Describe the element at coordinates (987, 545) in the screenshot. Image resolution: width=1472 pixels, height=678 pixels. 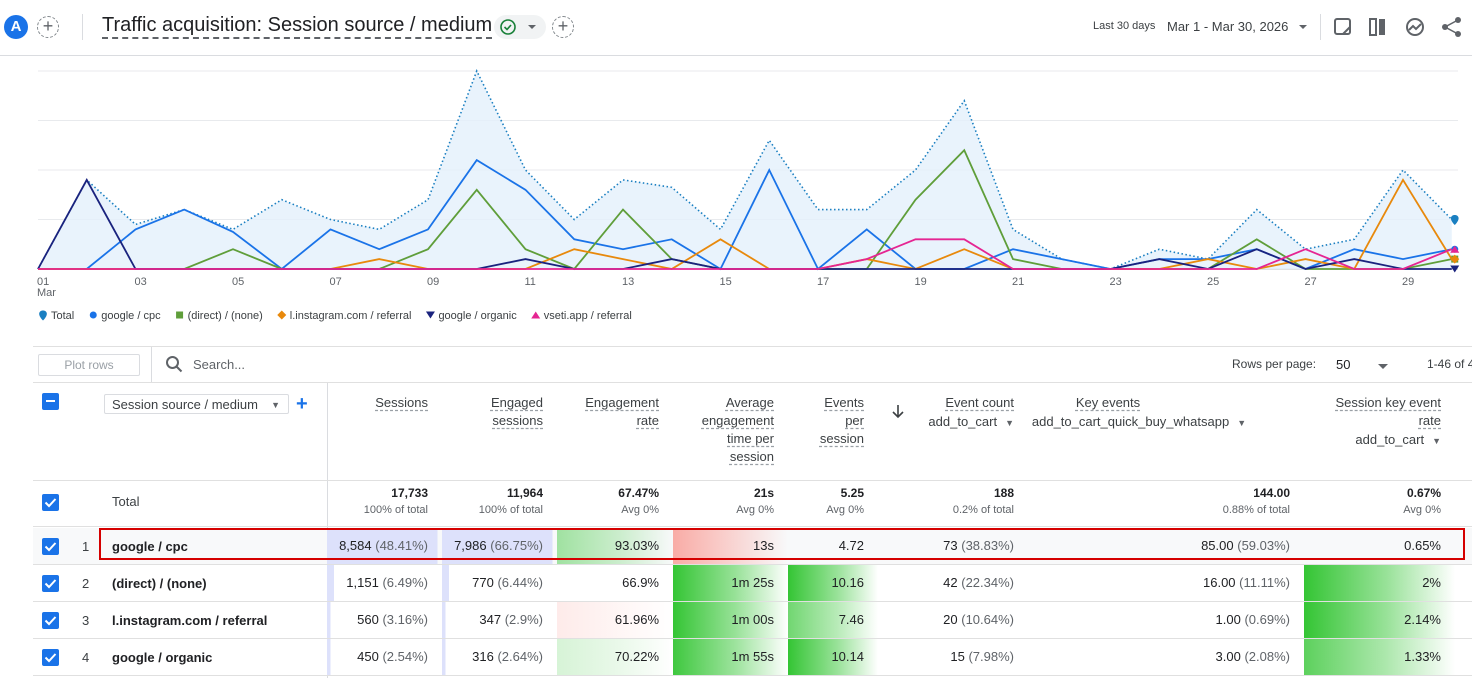
I see `cell-share: (38.83%)` at that location.